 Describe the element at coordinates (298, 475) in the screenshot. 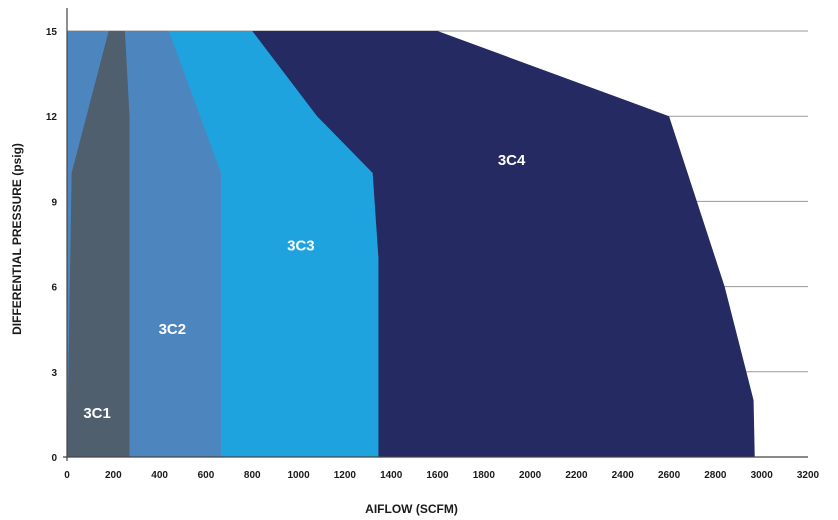

I see `x-tick-label: 1000` at that location.